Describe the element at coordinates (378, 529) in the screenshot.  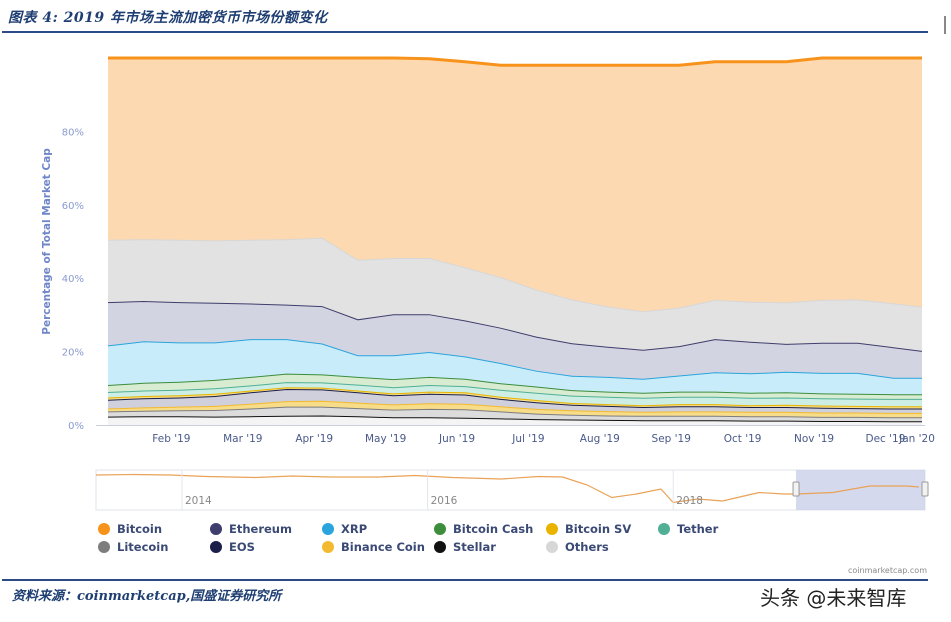
I see `legend-item-xrp: XRP` at that location.